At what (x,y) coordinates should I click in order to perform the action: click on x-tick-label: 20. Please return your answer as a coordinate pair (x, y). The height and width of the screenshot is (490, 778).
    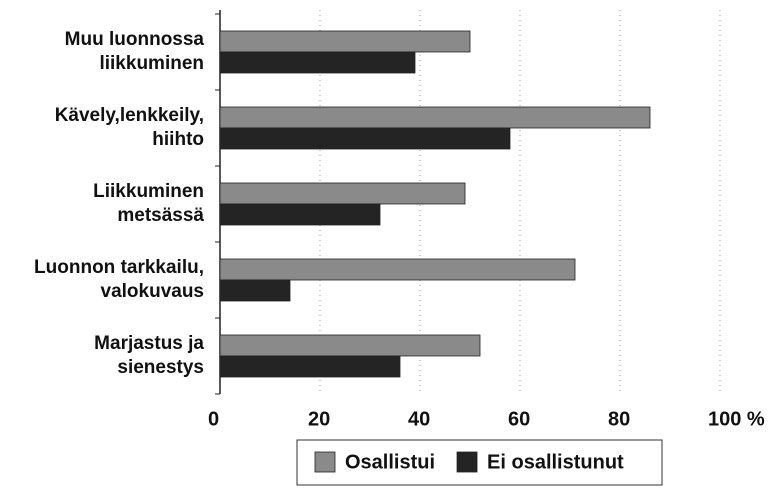
    Looking at the image, I should click on (319, 419).